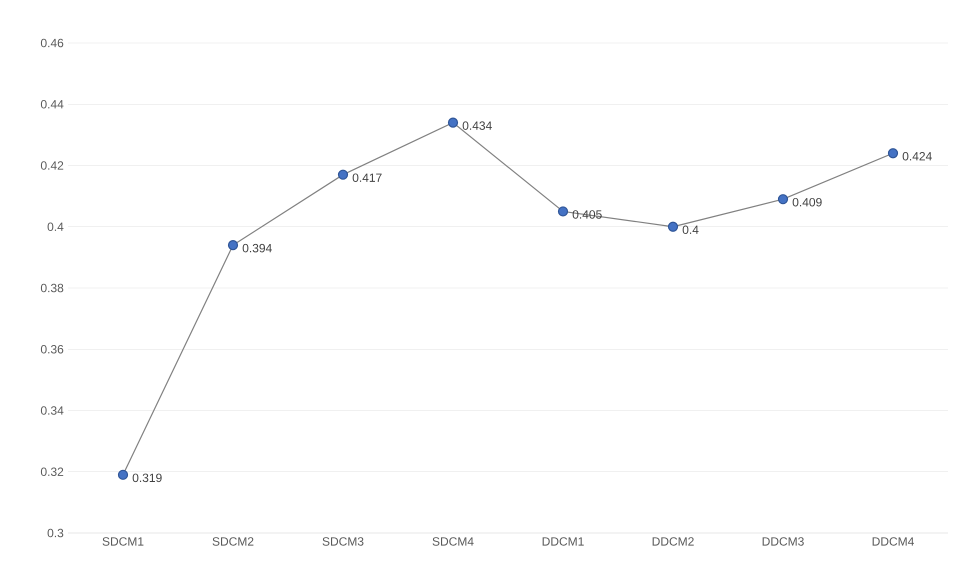  What do you see at coordinates (52, 349) in the screenshot?
I see `y-tick-label: 0.36` at bounding box center [52, 349].